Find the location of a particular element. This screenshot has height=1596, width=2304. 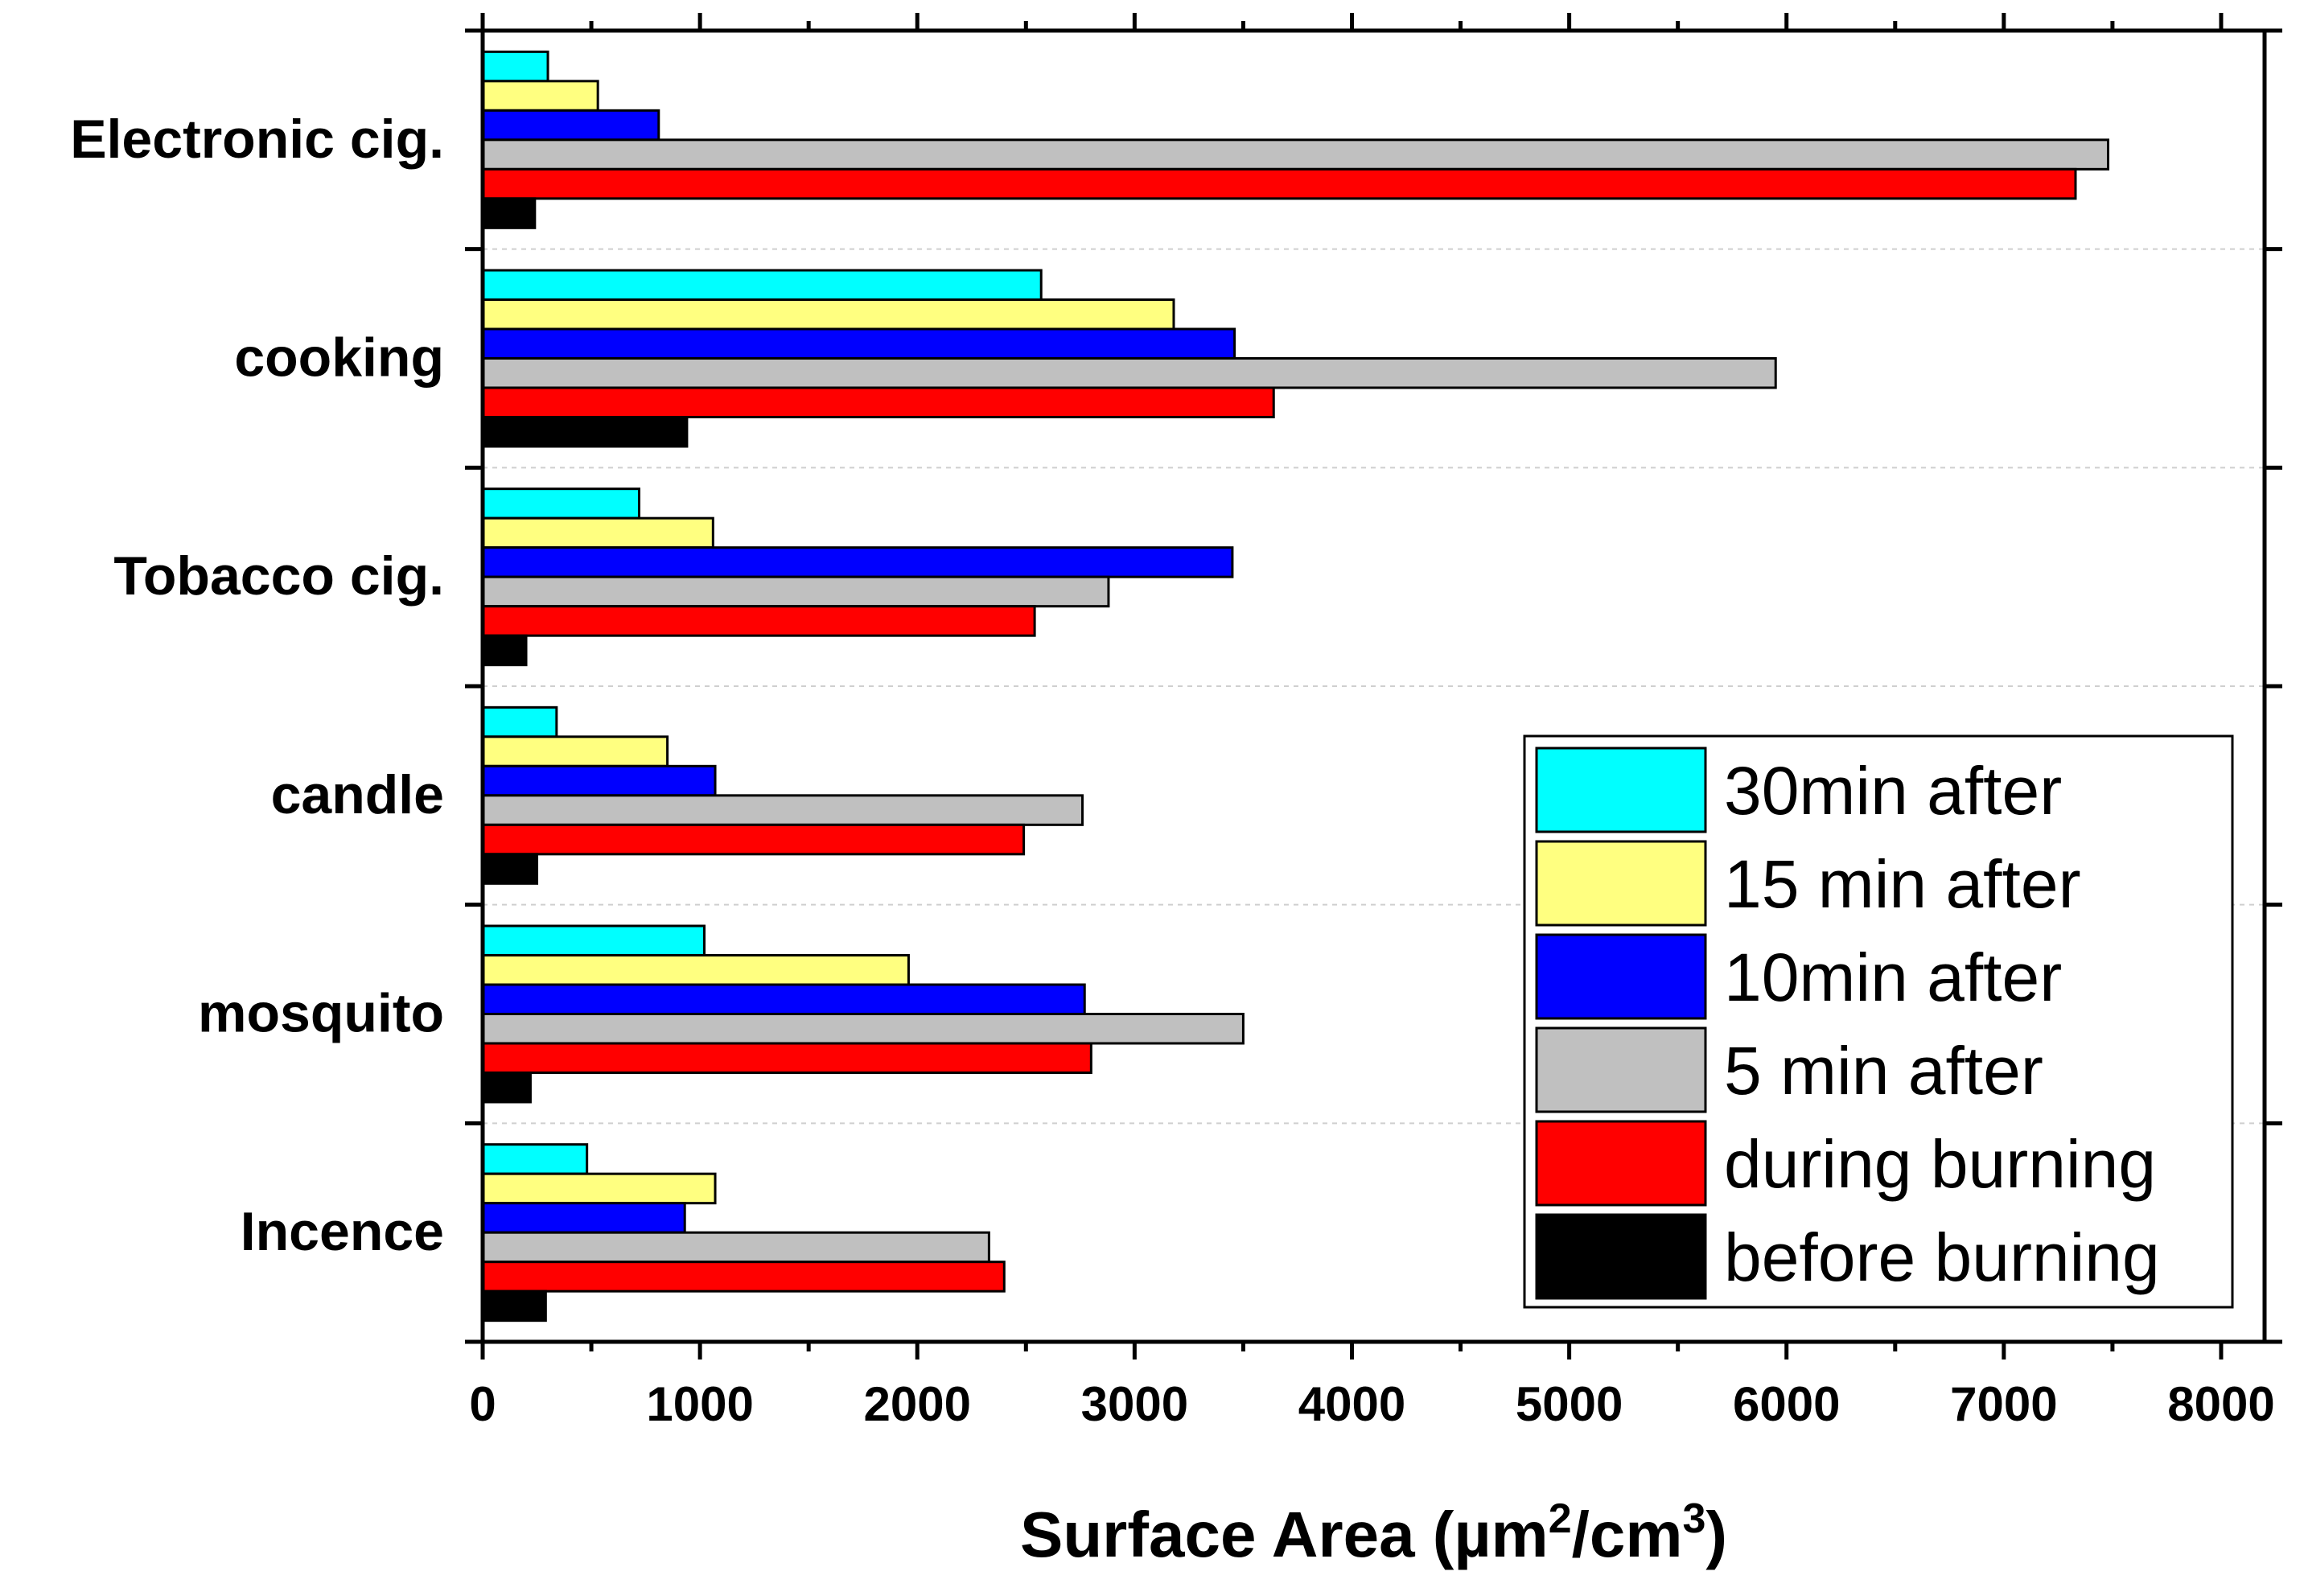

legend-label: before burning is located at coordinates (1942, 1257).